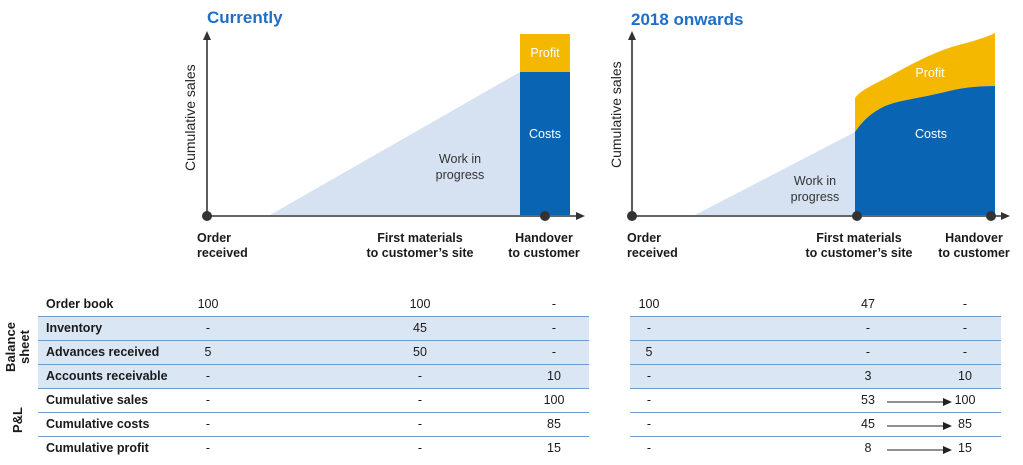 This screenshot has height=465, width=1023. Describe the element at coordinates (554, 424) in the screenshot. I see `table-cell-currently: 85` at that location.